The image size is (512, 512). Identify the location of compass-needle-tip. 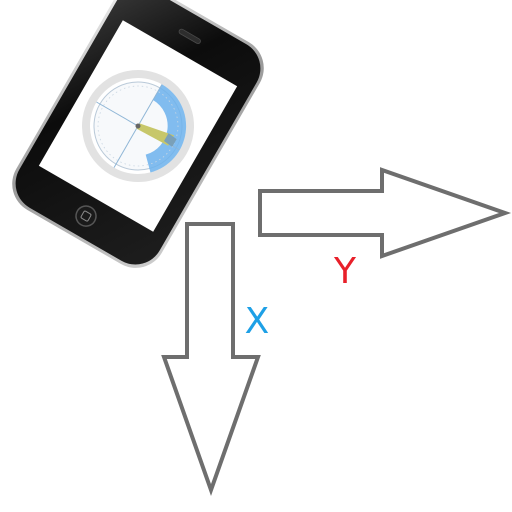
(170, 140).